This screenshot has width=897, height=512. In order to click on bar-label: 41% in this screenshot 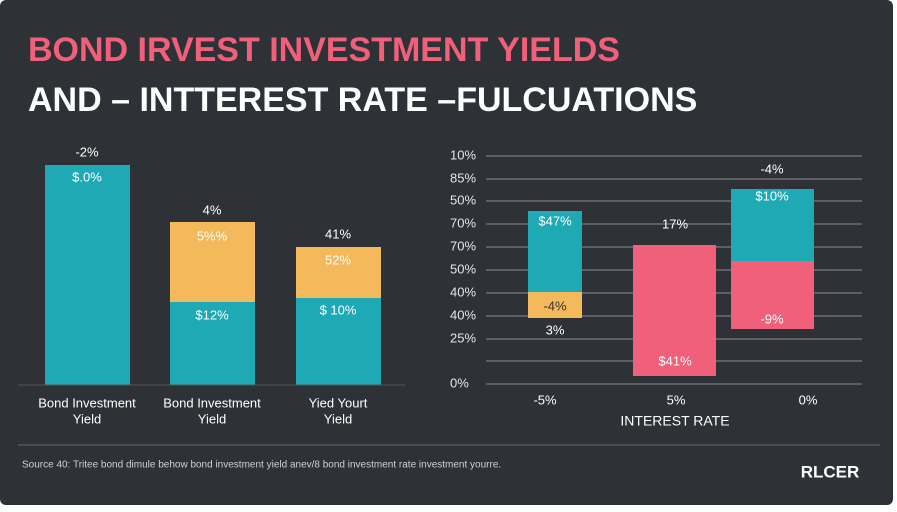, I will do `click(338, 233)`.